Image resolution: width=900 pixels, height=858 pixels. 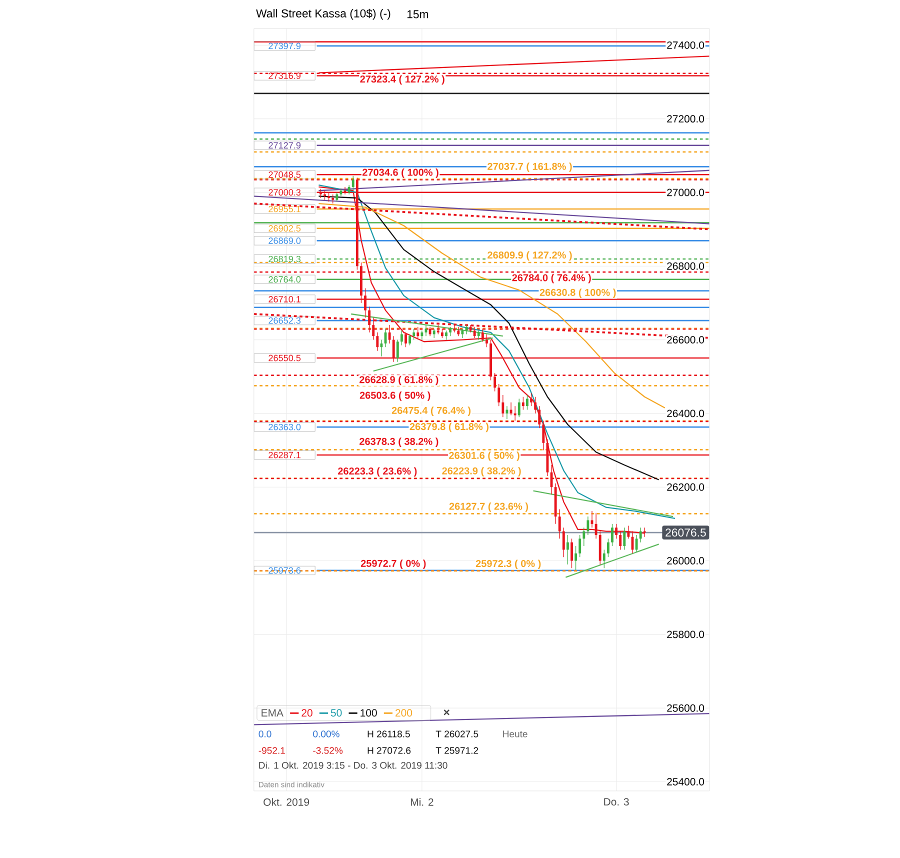 I want to click on ref-line-label: 26550.5, so click(x=284, y=358).